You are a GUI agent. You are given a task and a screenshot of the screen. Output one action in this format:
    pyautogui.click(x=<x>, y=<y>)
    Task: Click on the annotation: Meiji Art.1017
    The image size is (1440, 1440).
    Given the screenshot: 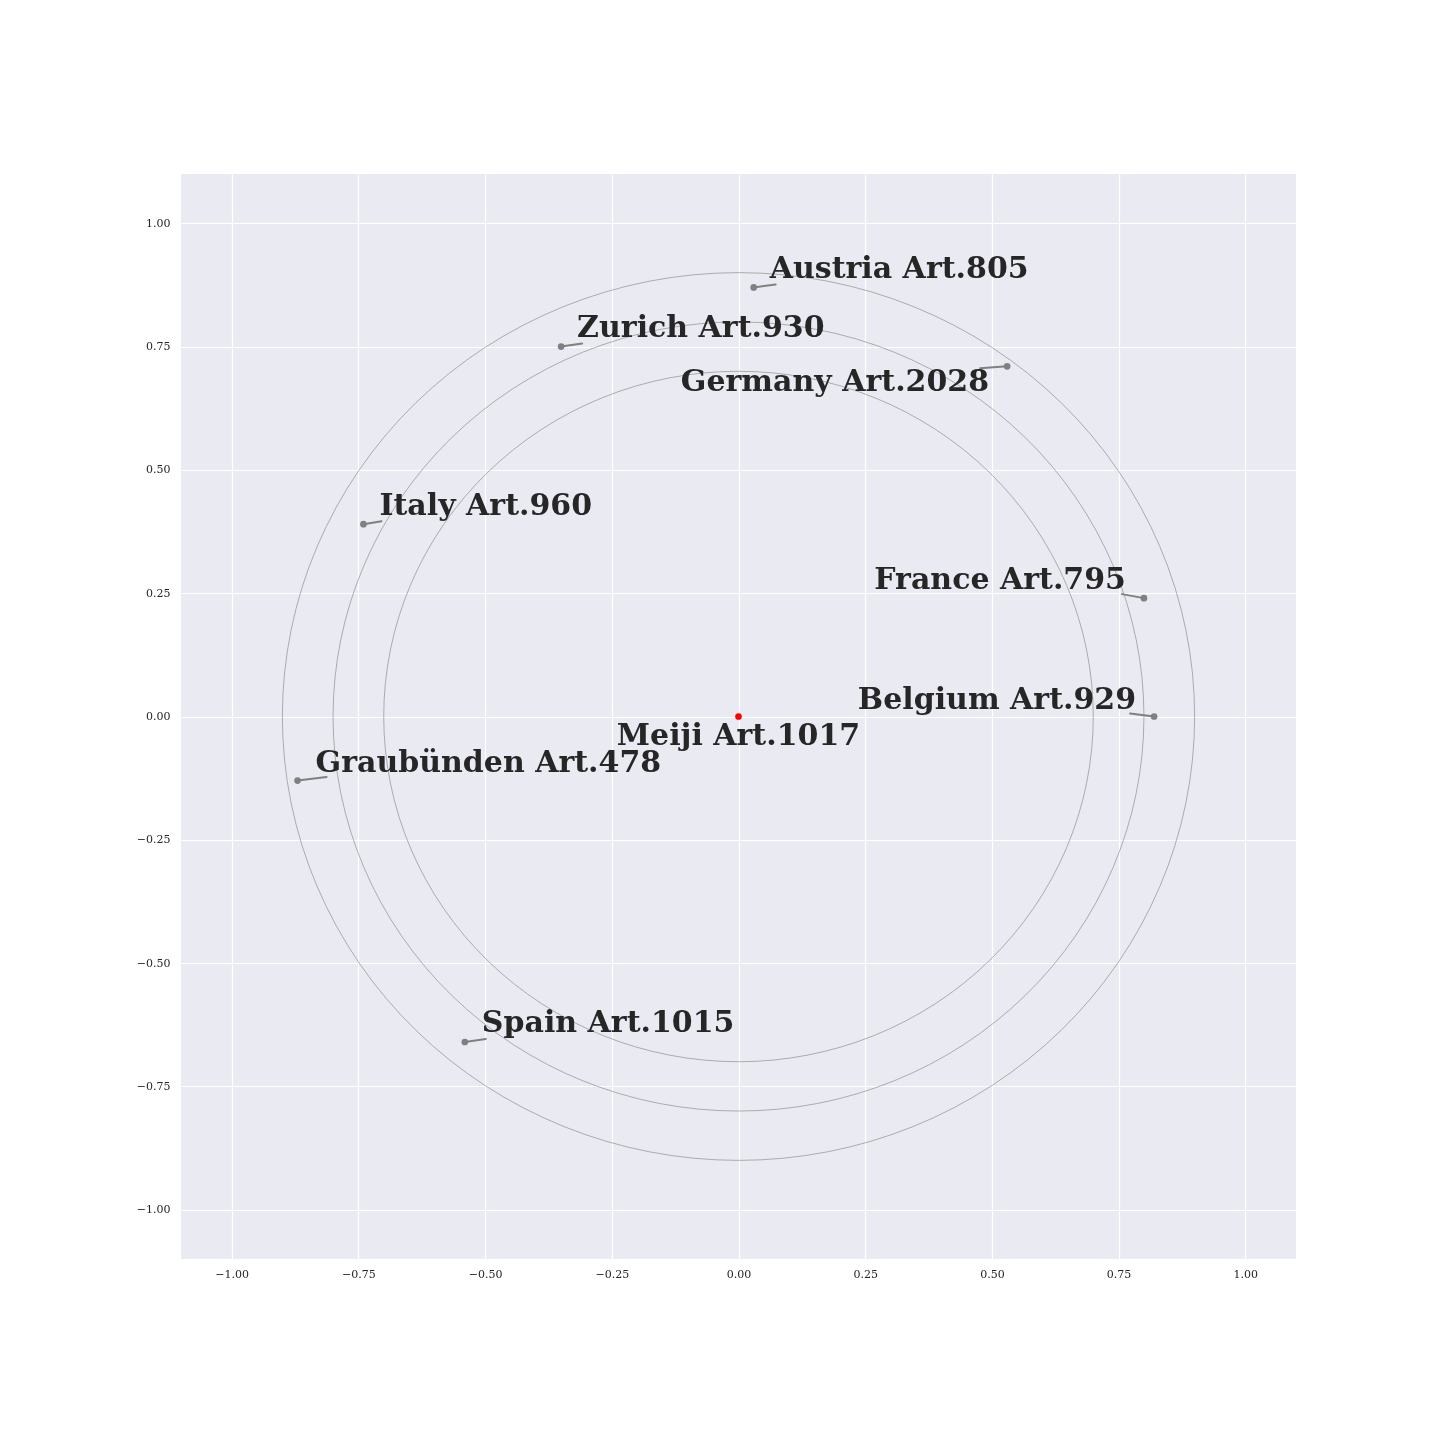 What is the action you would take?
    pyautogui.click(x=738, y=734)
    